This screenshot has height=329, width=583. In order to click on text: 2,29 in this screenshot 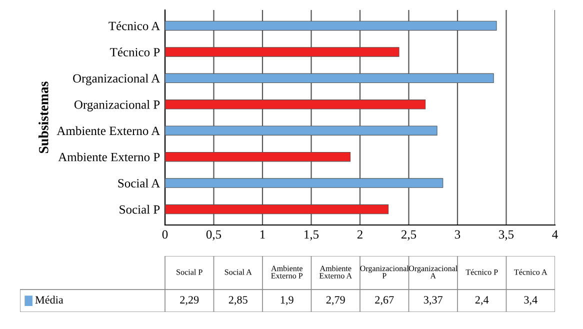, I will do `click(189, 301)`.